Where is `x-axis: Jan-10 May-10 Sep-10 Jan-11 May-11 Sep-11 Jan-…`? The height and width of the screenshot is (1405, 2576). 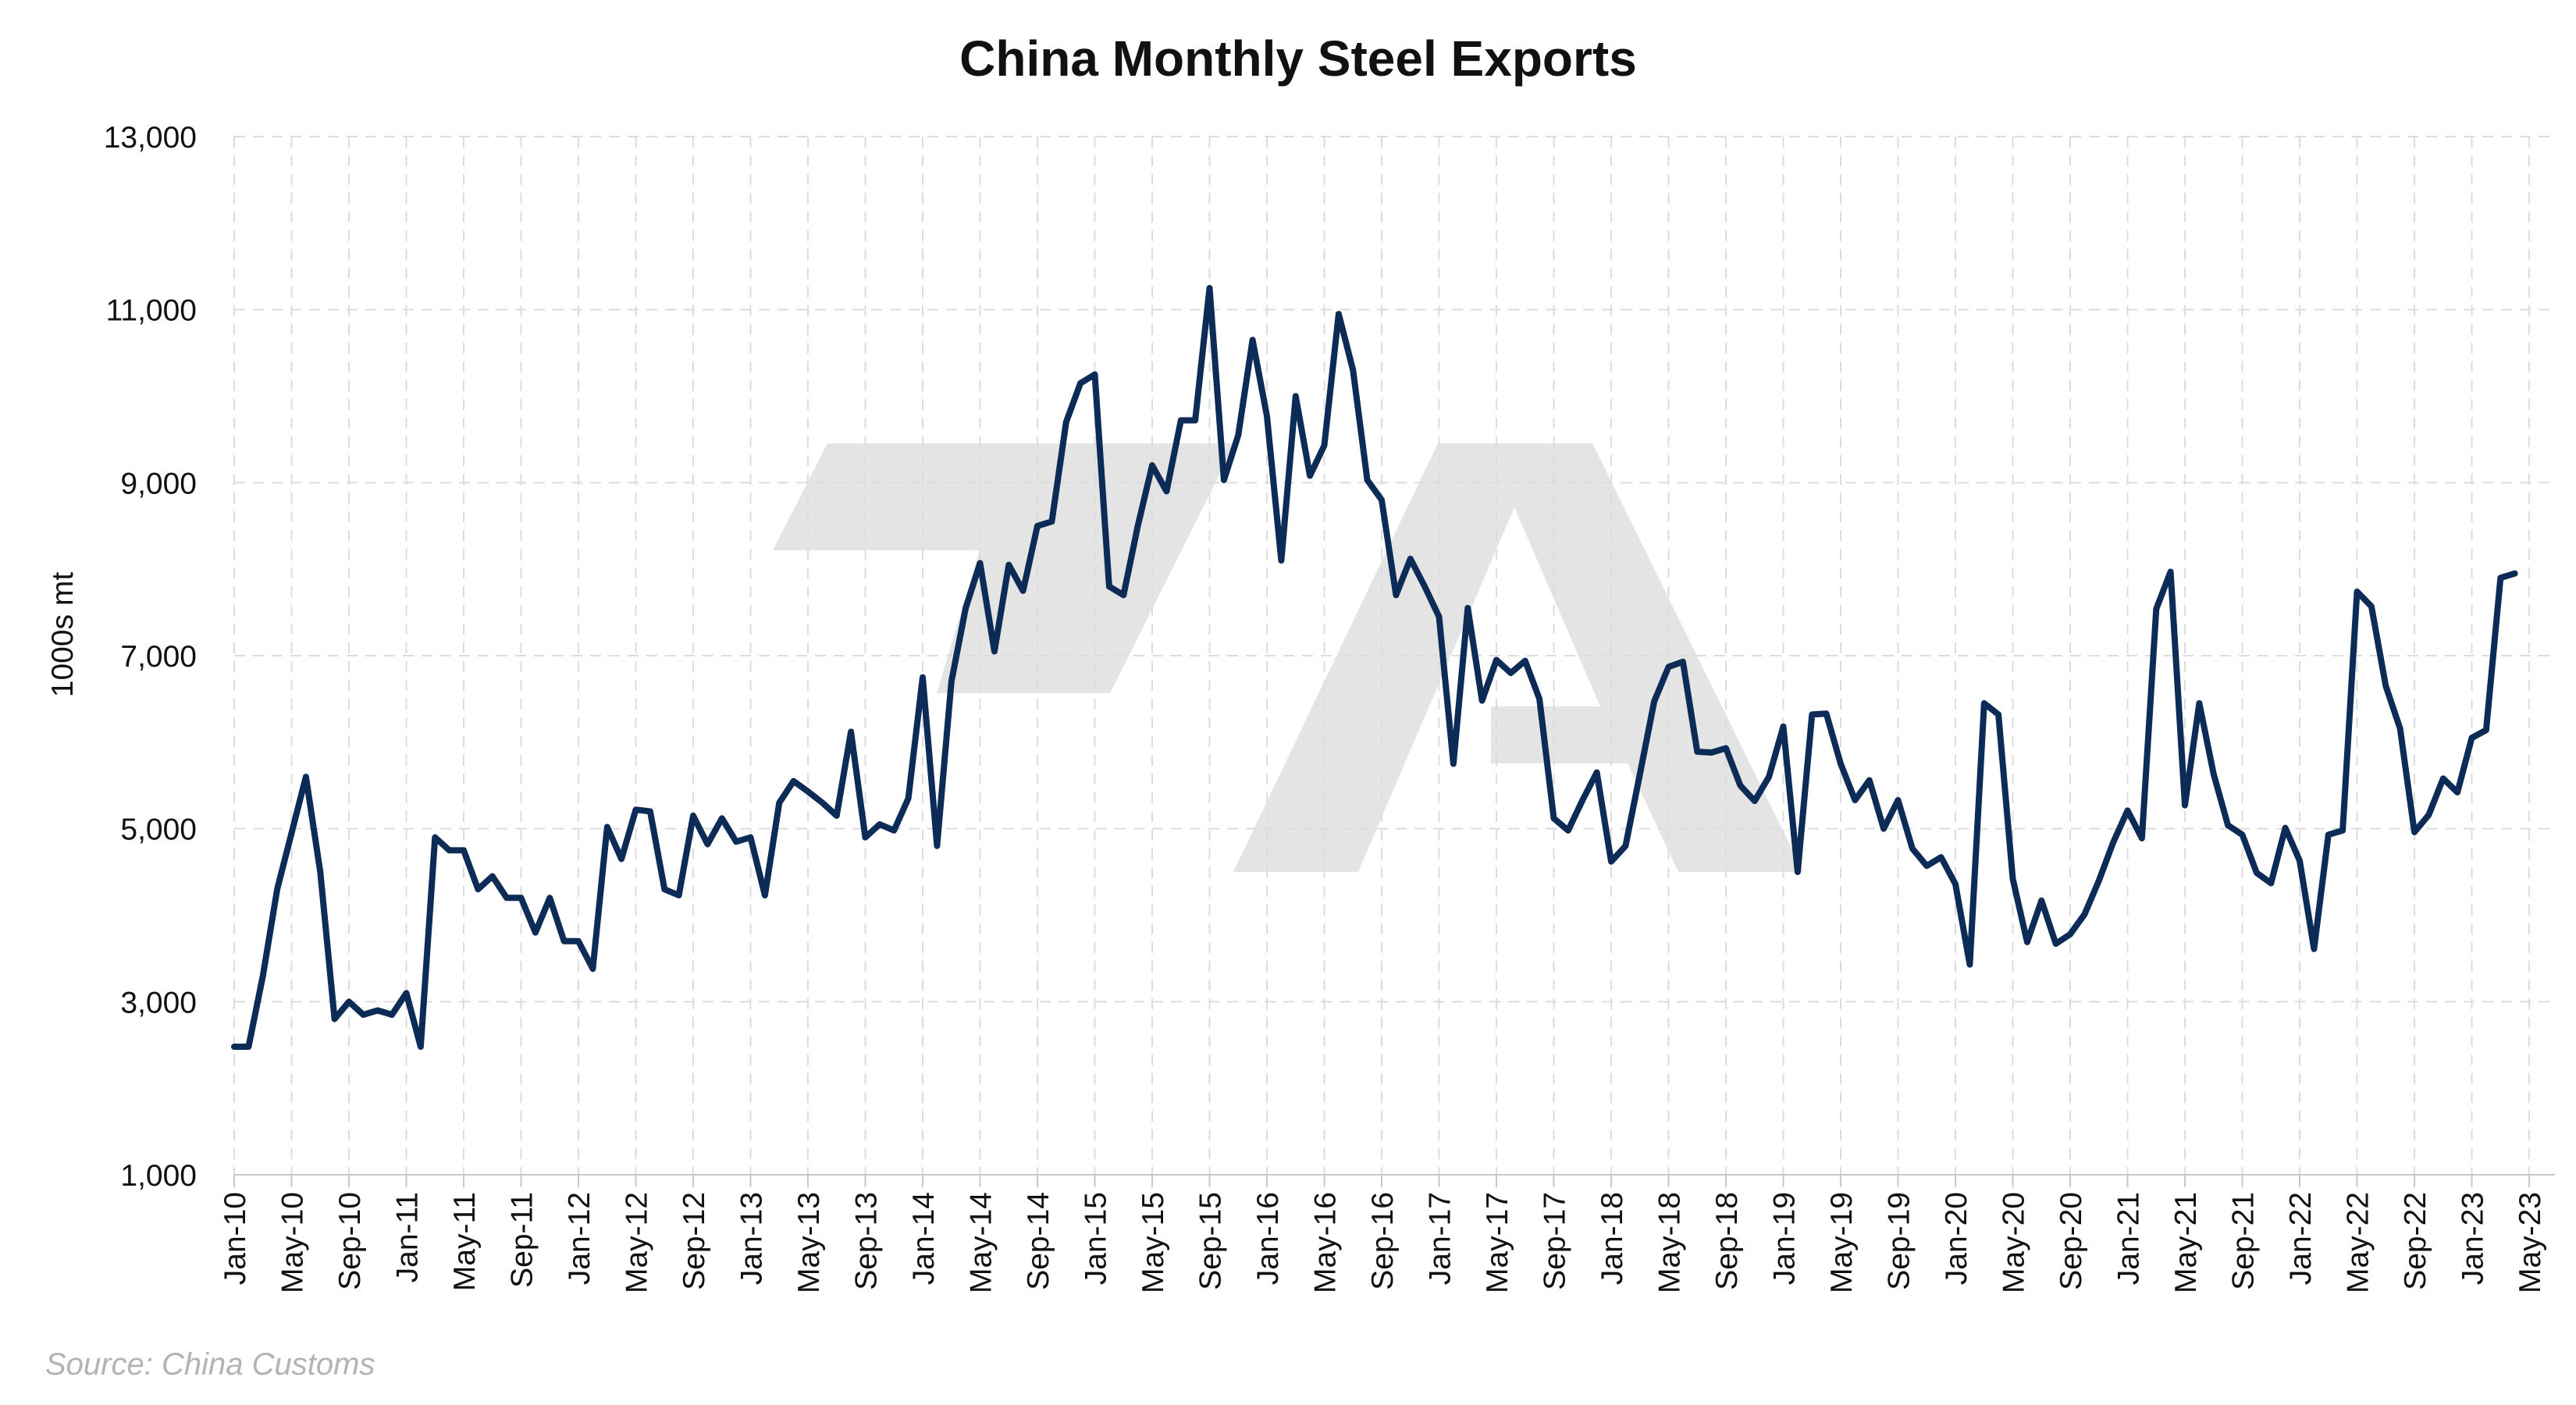 x-axis: Jan-10 May-10 Sep-10 Jan-11 May-11 Sep-11 Jan-… is located at coordinates (1383, 1234).